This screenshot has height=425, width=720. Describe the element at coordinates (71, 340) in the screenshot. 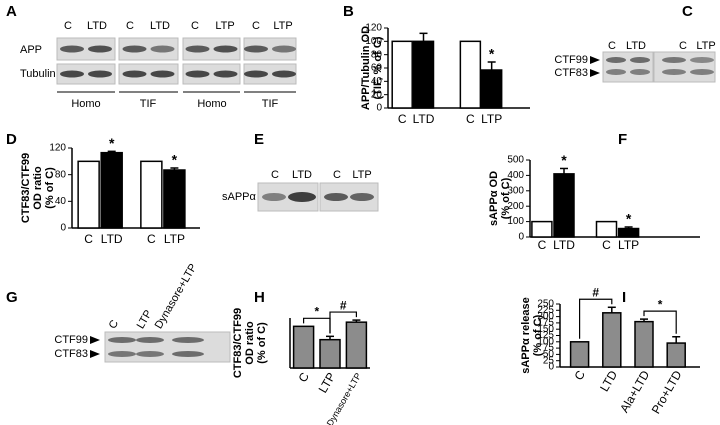

I see `band-label: CTF99` at that location.